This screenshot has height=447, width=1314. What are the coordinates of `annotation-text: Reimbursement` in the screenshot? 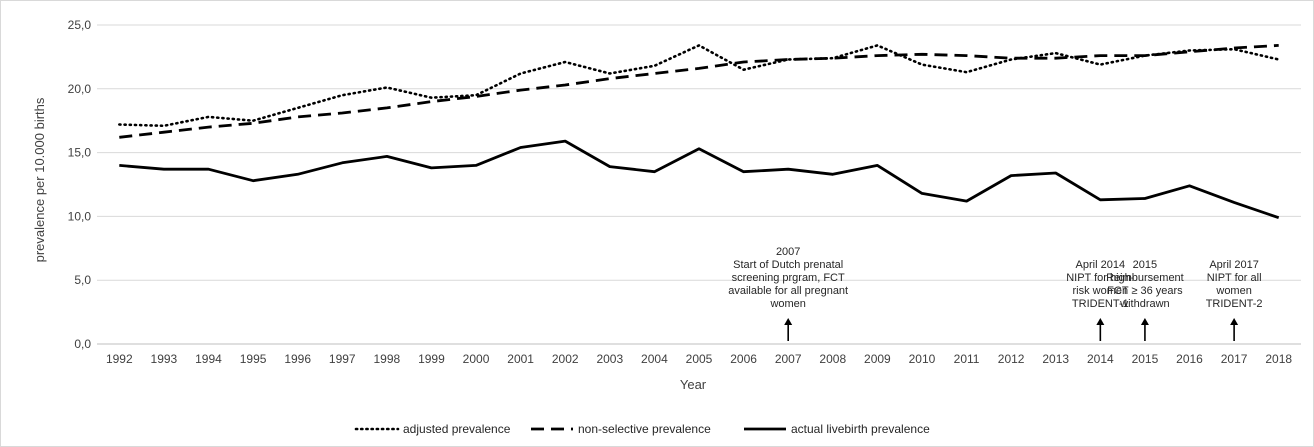 It's located at (1145, 278).